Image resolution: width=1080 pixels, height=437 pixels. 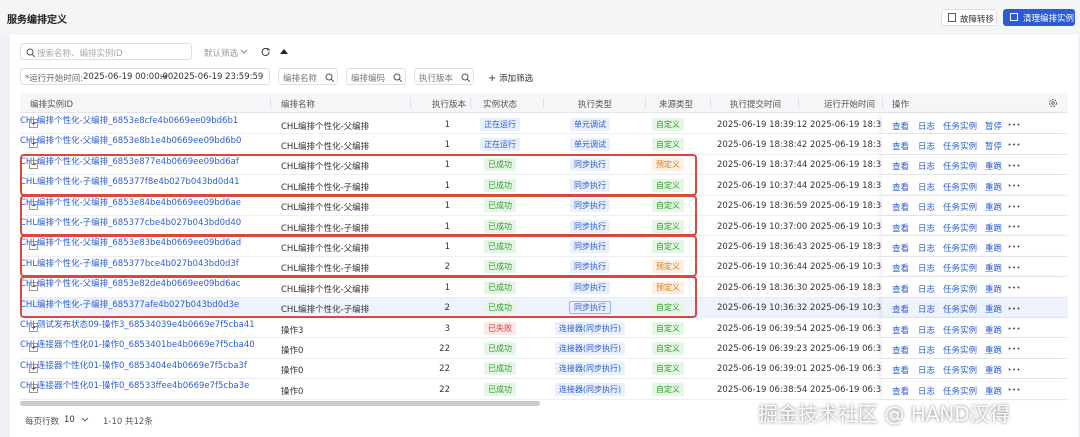 I want to click on instance-id: CHL连接器个性化01-操作0_68533ffee4b0669e7f5cba3e, so click(x=135, y=386).